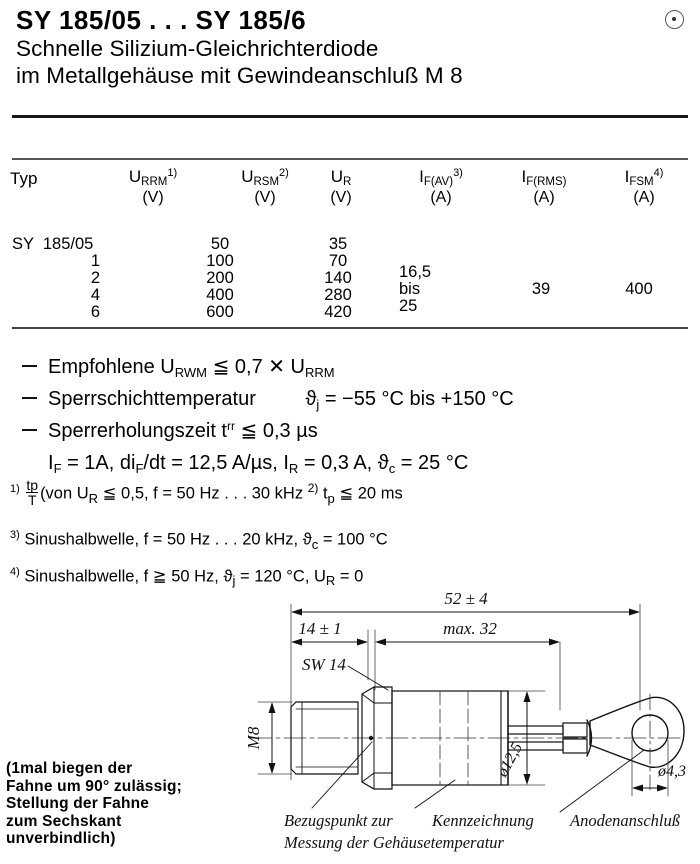  I want to click on header-footnote-ref: 3), so click(458, 173).